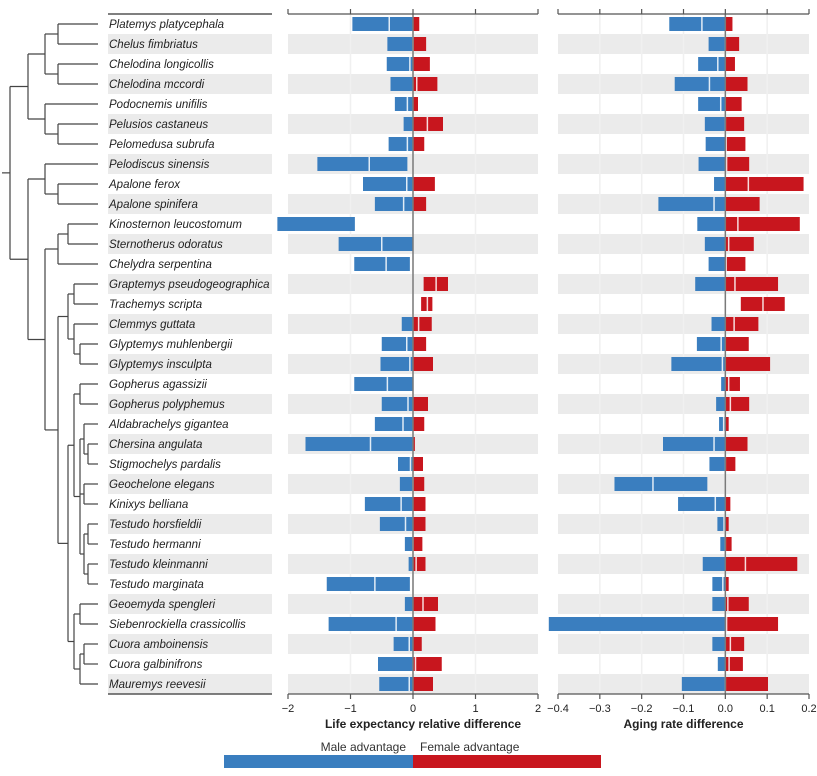 Image resolution: width=817 pixels, height=776 pixels. What do you see at coordinates (155, 545) in the screenshot?
I see `species-label: Testudo hermanni` at bounding box center [155, 545].